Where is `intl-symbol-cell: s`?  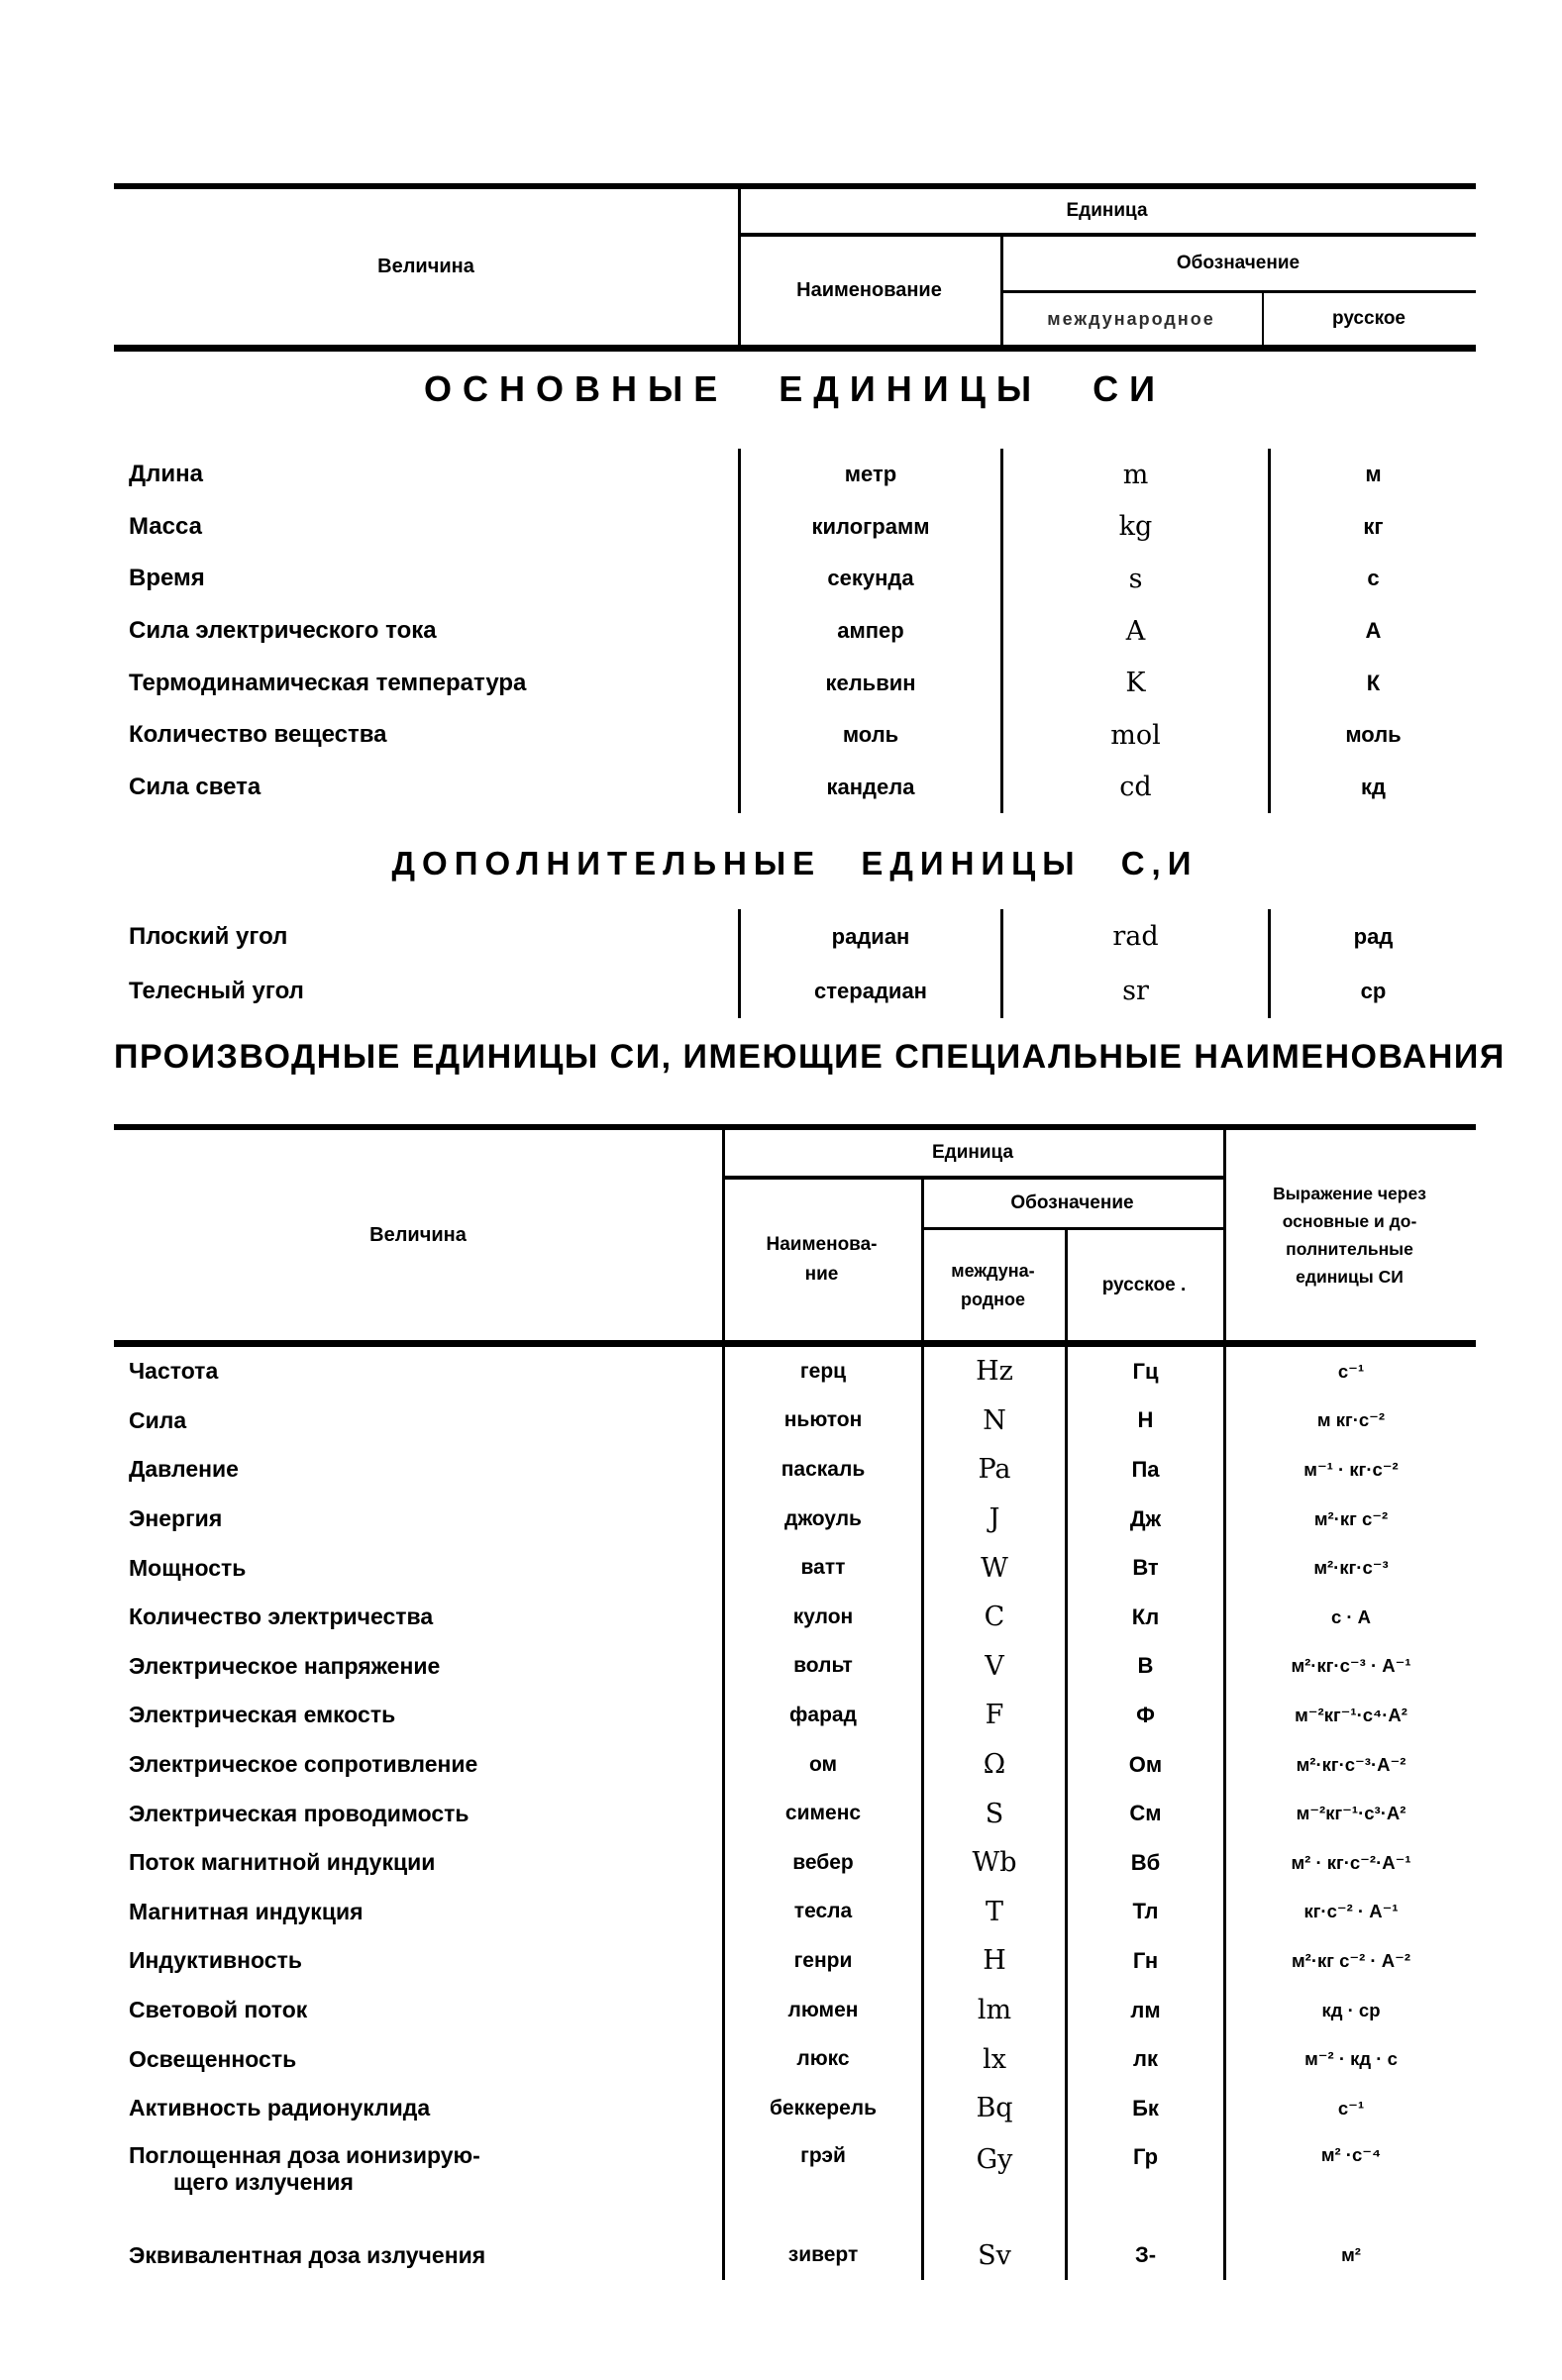
intl-symbol-cell: s is located at coordinates (1134, 579).